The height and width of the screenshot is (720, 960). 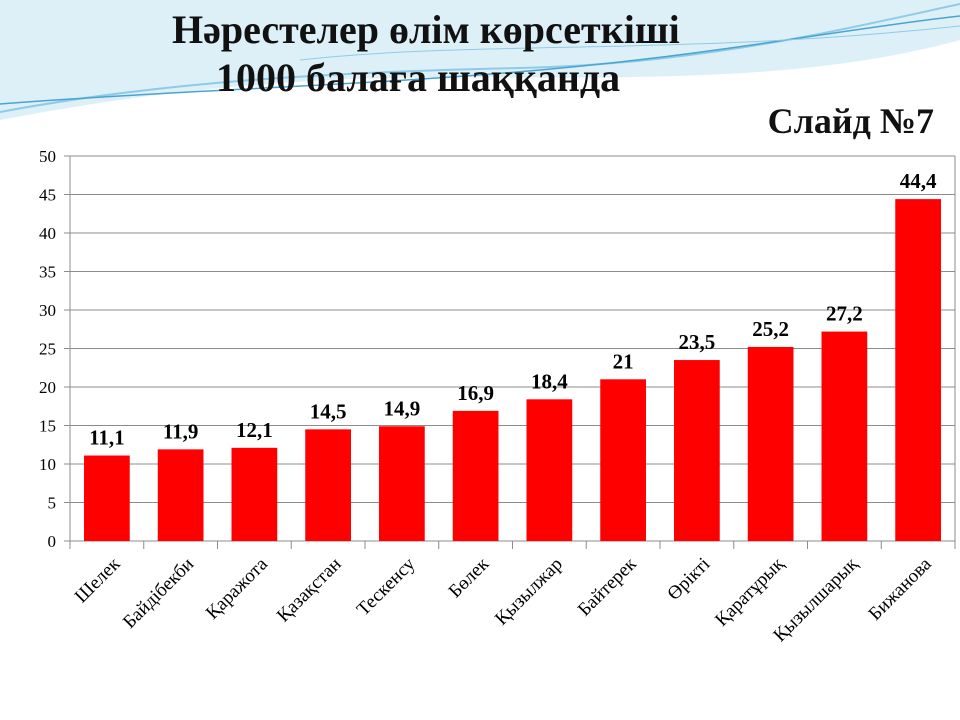 I want to click on data-label: 16,9, so click(x=475, y=393).